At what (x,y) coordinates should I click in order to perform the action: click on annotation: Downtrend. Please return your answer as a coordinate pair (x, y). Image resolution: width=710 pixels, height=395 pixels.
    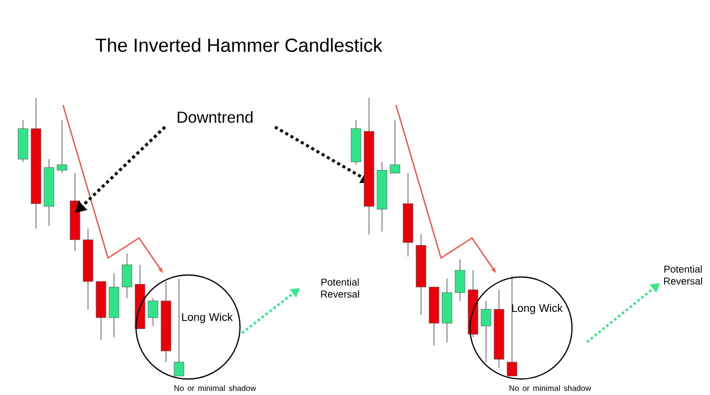
    Looking at the image, I should click on (215, 117).